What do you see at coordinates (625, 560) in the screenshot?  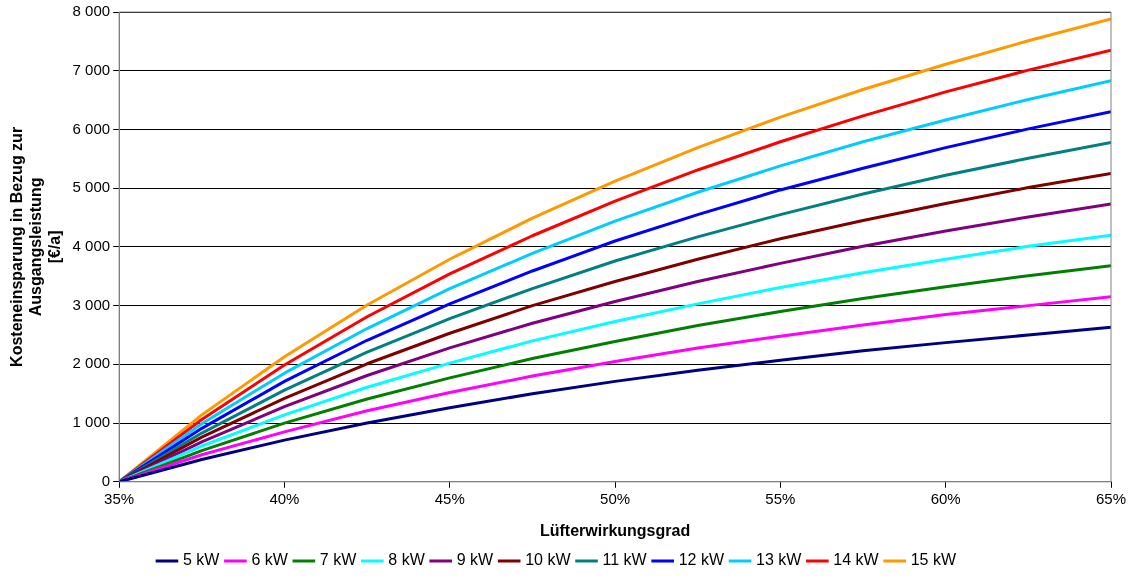 I see `legend-label: 11 kW` at bounding box center [625, 560].